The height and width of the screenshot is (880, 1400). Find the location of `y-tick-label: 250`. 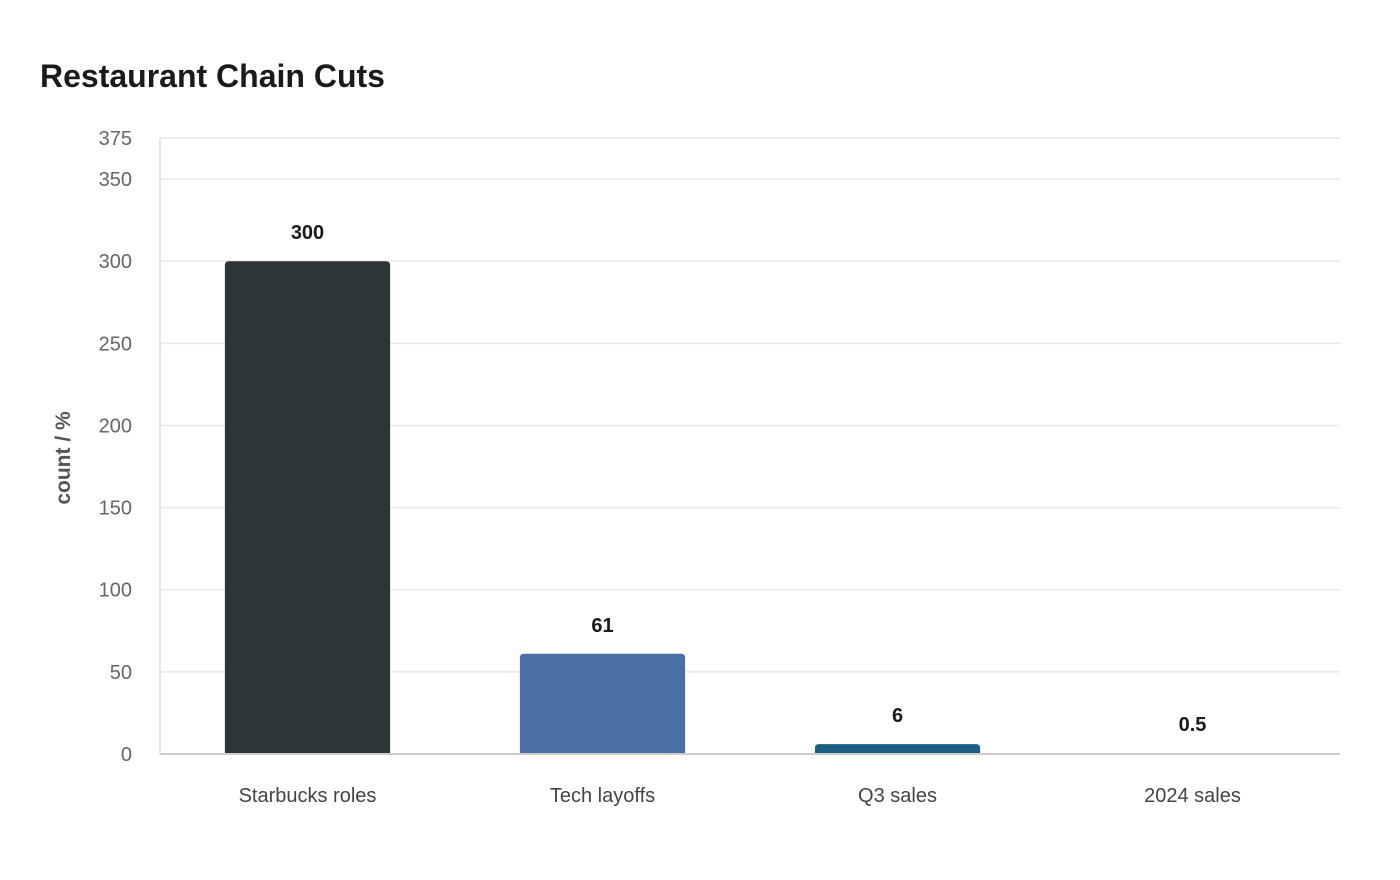

y-tick-label: 250 is located at coordinates (115, 344).